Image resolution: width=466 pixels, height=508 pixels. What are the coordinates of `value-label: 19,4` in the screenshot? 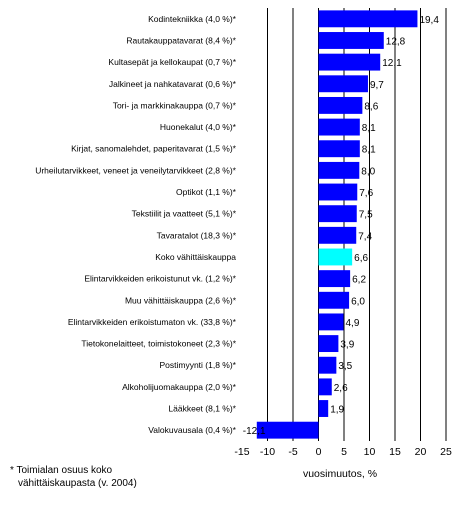 It's located at (429, 20).